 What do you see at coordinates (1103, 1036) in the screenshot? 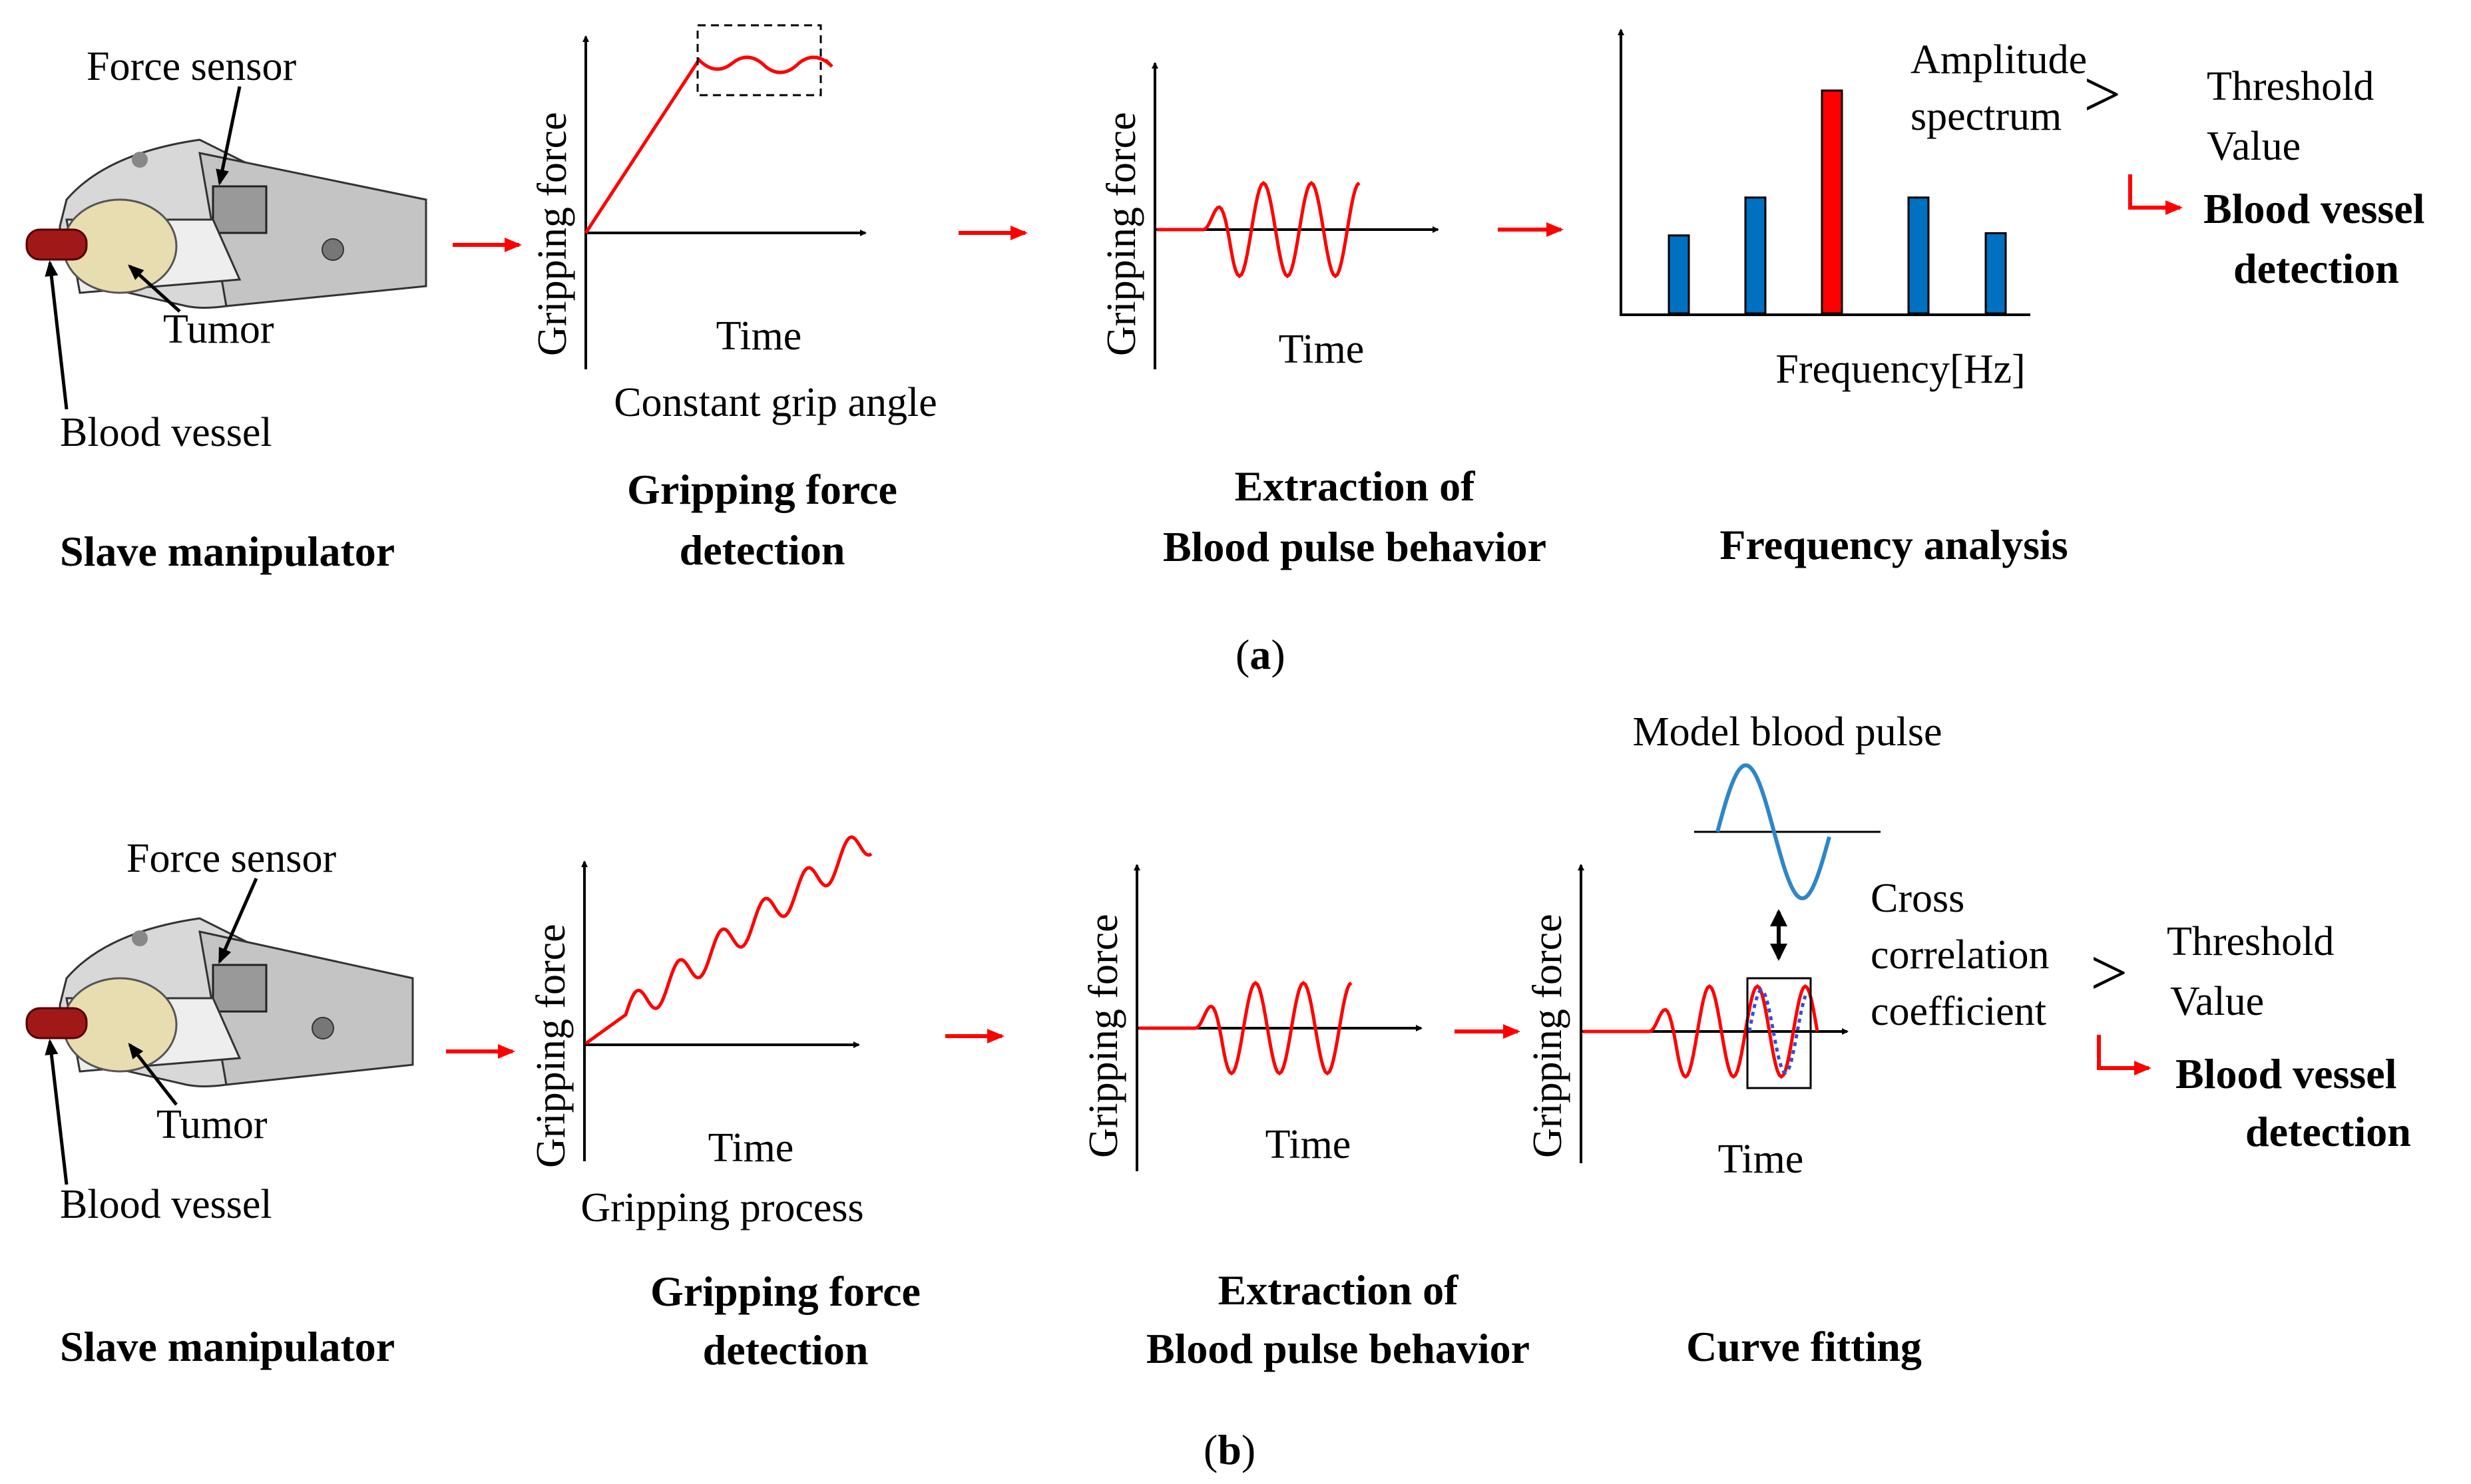
I see `extraction-ylabel-b: Gripping force` at bounding box center [1103, 1036].